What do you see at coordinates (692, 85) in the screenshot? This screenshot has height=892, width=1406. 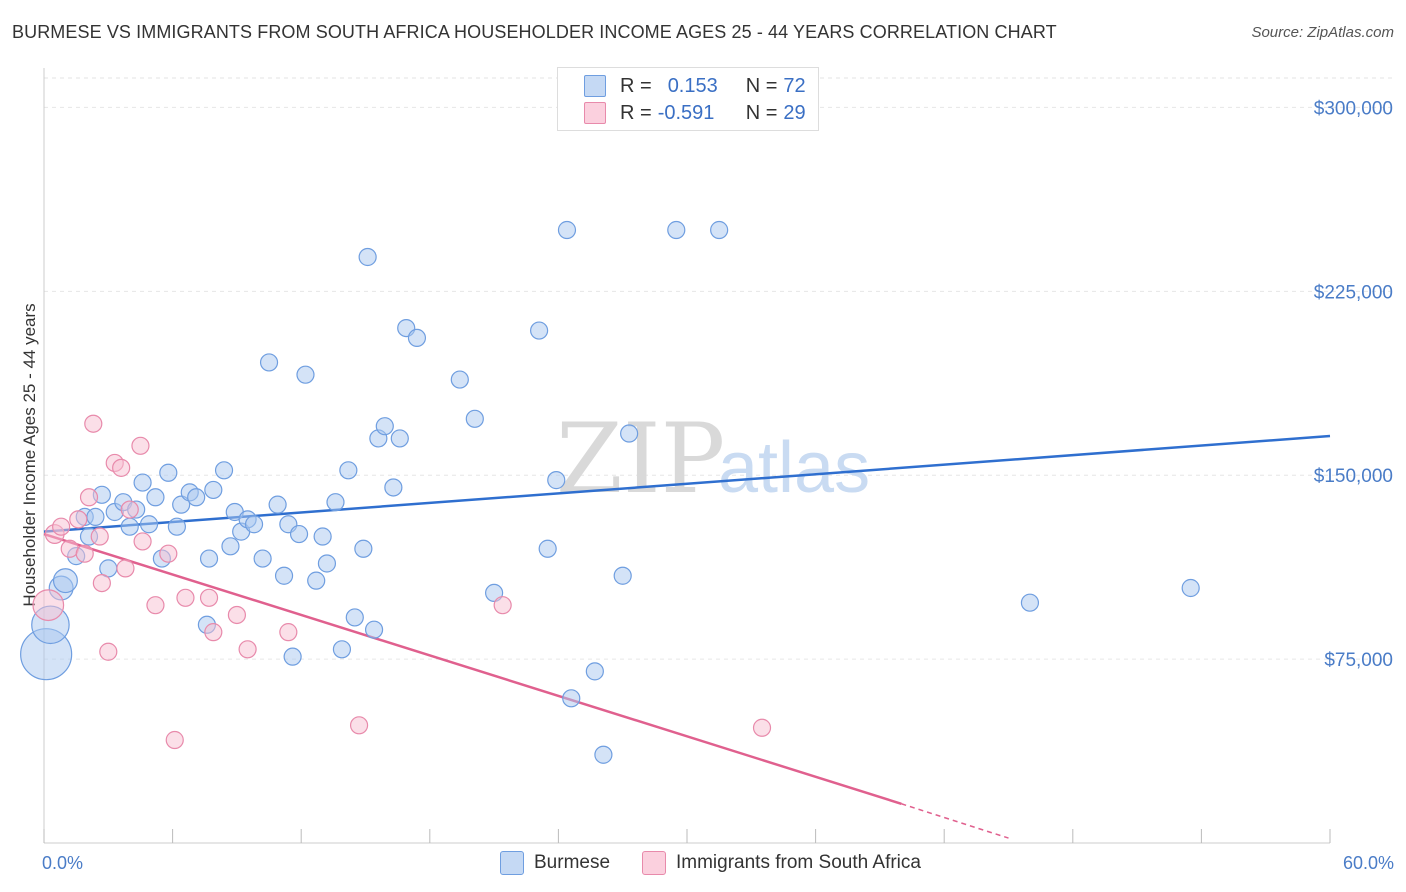 I see `r-value: 0.153` at bounding box center [692, 85].